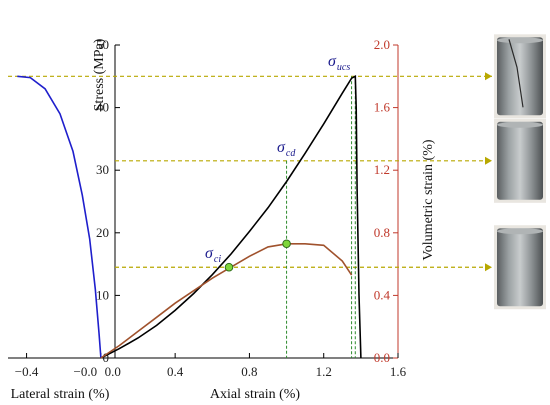 This screenshot has width=550, height=405. Describe the element at coordinates (60, 394) in the screenshot. I see `lateral-strain-label: Lateral strain (%)` at that location.